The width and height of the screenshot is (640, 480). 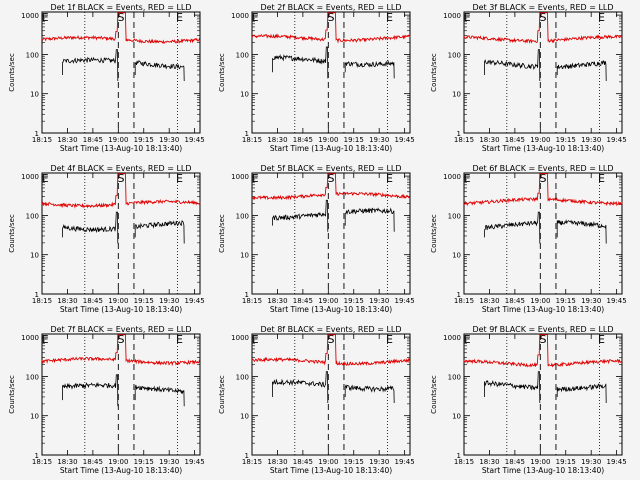 What do you see at coordinates (120, 168) in the screenshot?
I see `panel-title: Det 4f BLACK = Events, RED = LLD` at bounding box center [120, 168].